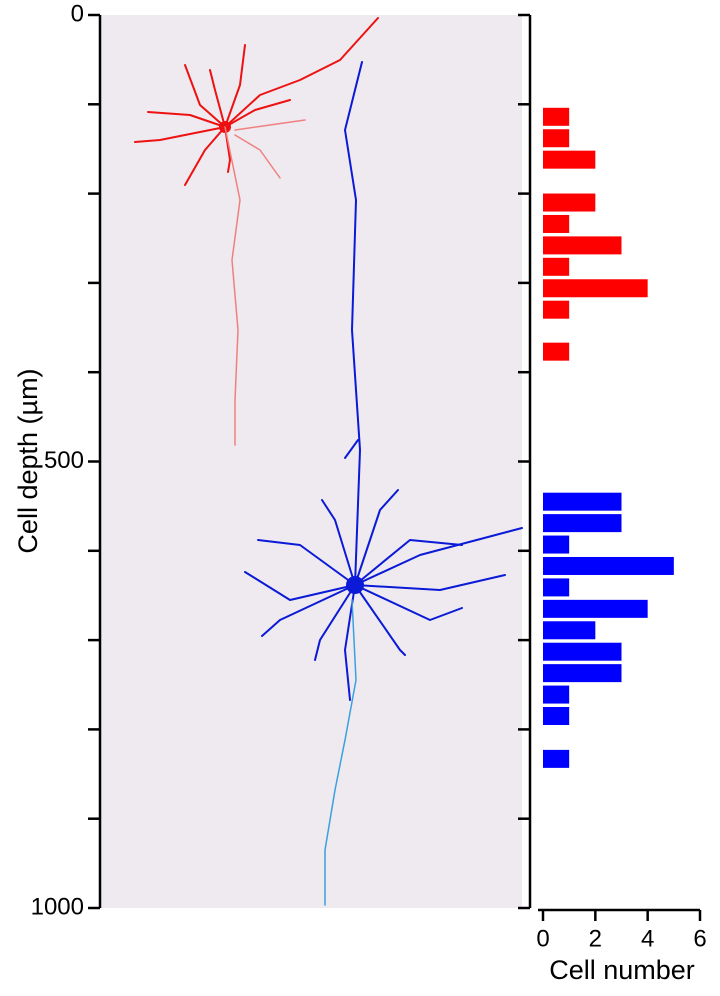 The width and height of the screenshot is (720, 996). I want to click on x-tick-label: 2, so click(595, 938).